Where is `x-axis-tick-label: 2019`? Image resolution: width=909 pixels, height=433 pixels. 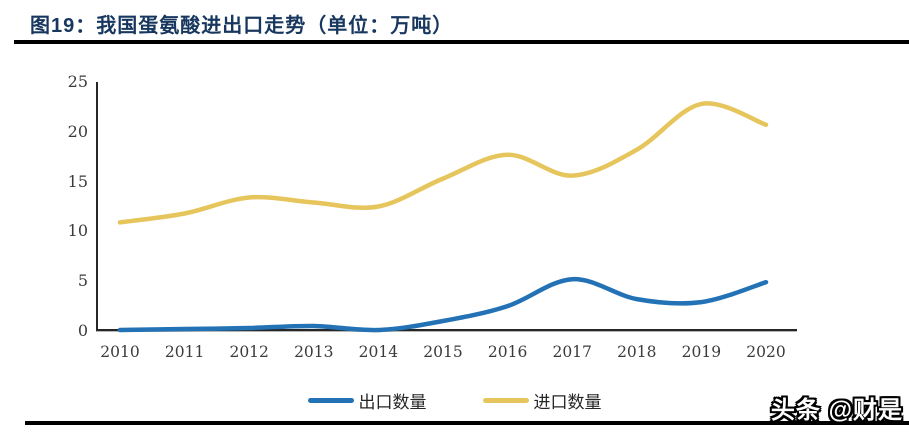 x-axis-tick-label: 2019 is located at coordinates (701, 352).